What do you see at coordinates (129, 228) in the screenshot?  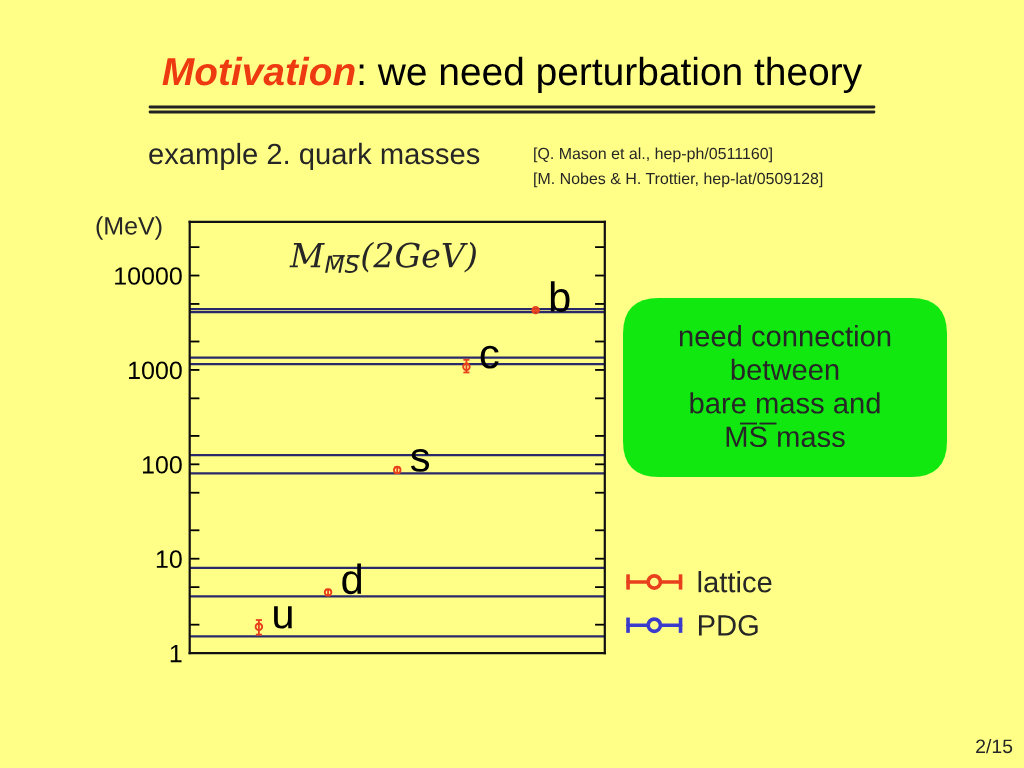 I see `y-axis-title: (MeV)` at bounding box center [129, 228].